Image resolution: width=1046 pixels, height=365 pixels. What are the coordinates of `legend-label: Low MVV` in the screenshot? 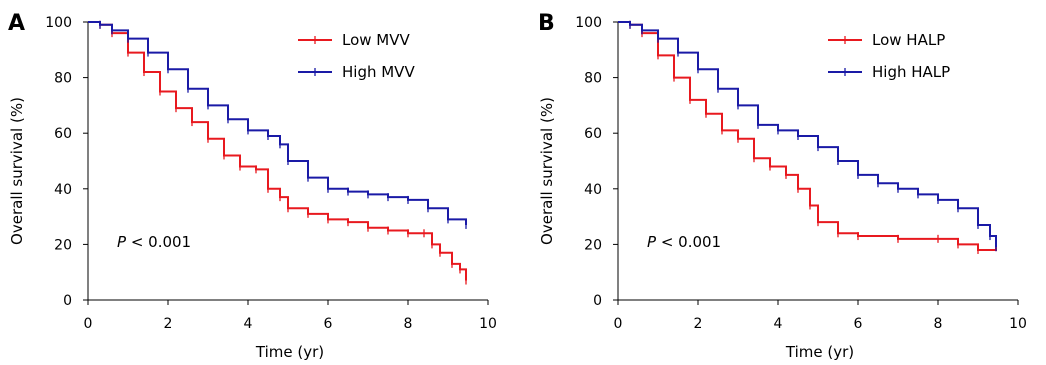 It's located at (376, 40).